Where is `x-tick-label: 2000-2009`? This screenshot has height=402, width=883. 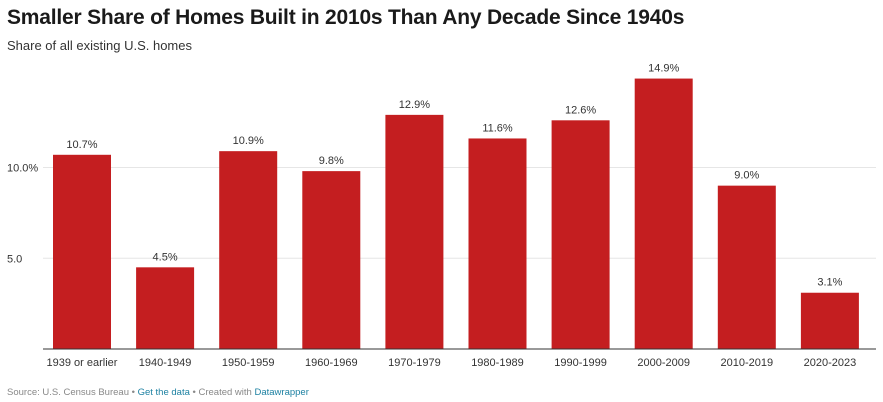
x-tick-label: 2000-2009 is located at coordinates (663, 363).